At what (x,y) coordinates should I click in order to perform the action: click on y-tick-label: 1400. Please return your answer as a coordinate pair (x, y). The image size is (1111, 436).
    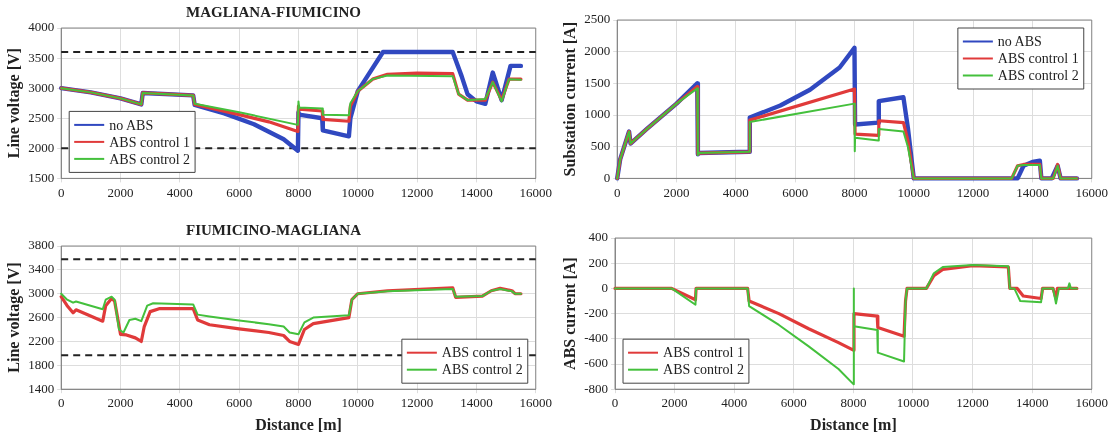
    Looking at the image, I should click on (41, 388).